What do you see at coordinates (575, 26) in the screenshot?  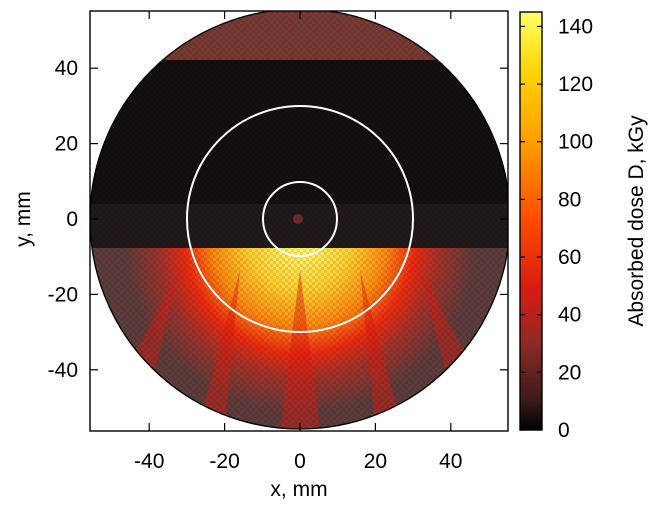 I see `colorbar-tick-label: 140` at bounding box center [575, 26].